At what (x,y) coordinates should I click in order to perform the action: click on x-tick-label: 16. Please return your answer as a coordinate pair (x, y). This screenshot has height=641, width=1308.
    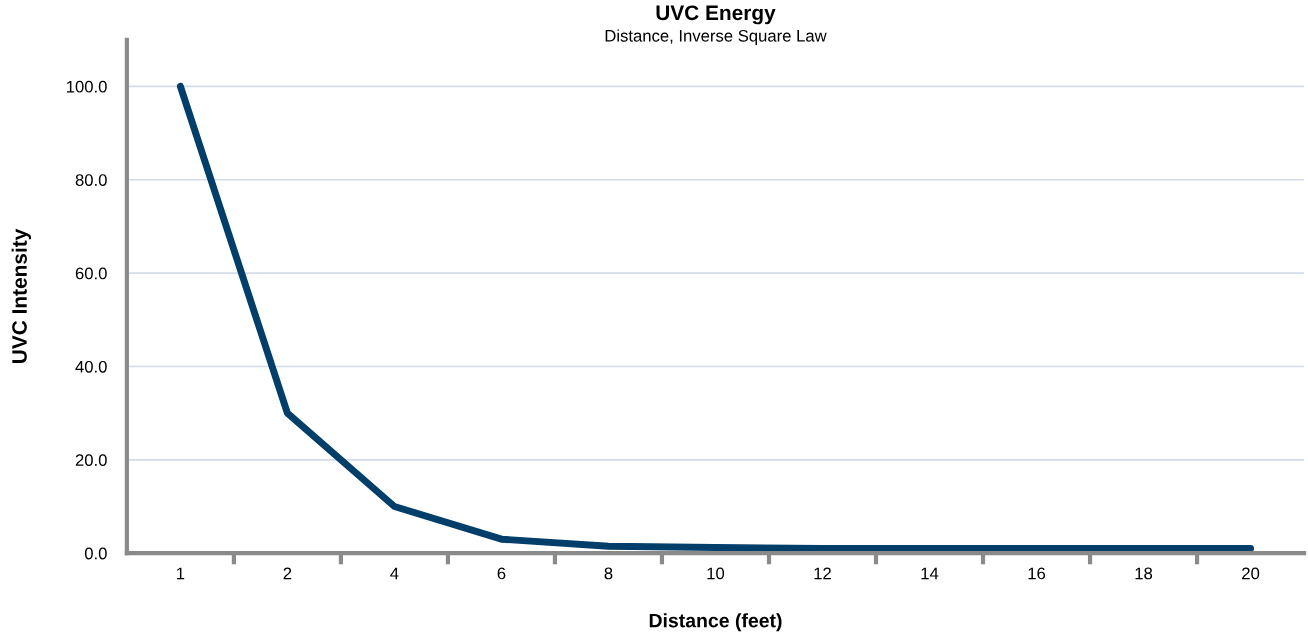
    Looking at the image, I should click on (1037, 573).